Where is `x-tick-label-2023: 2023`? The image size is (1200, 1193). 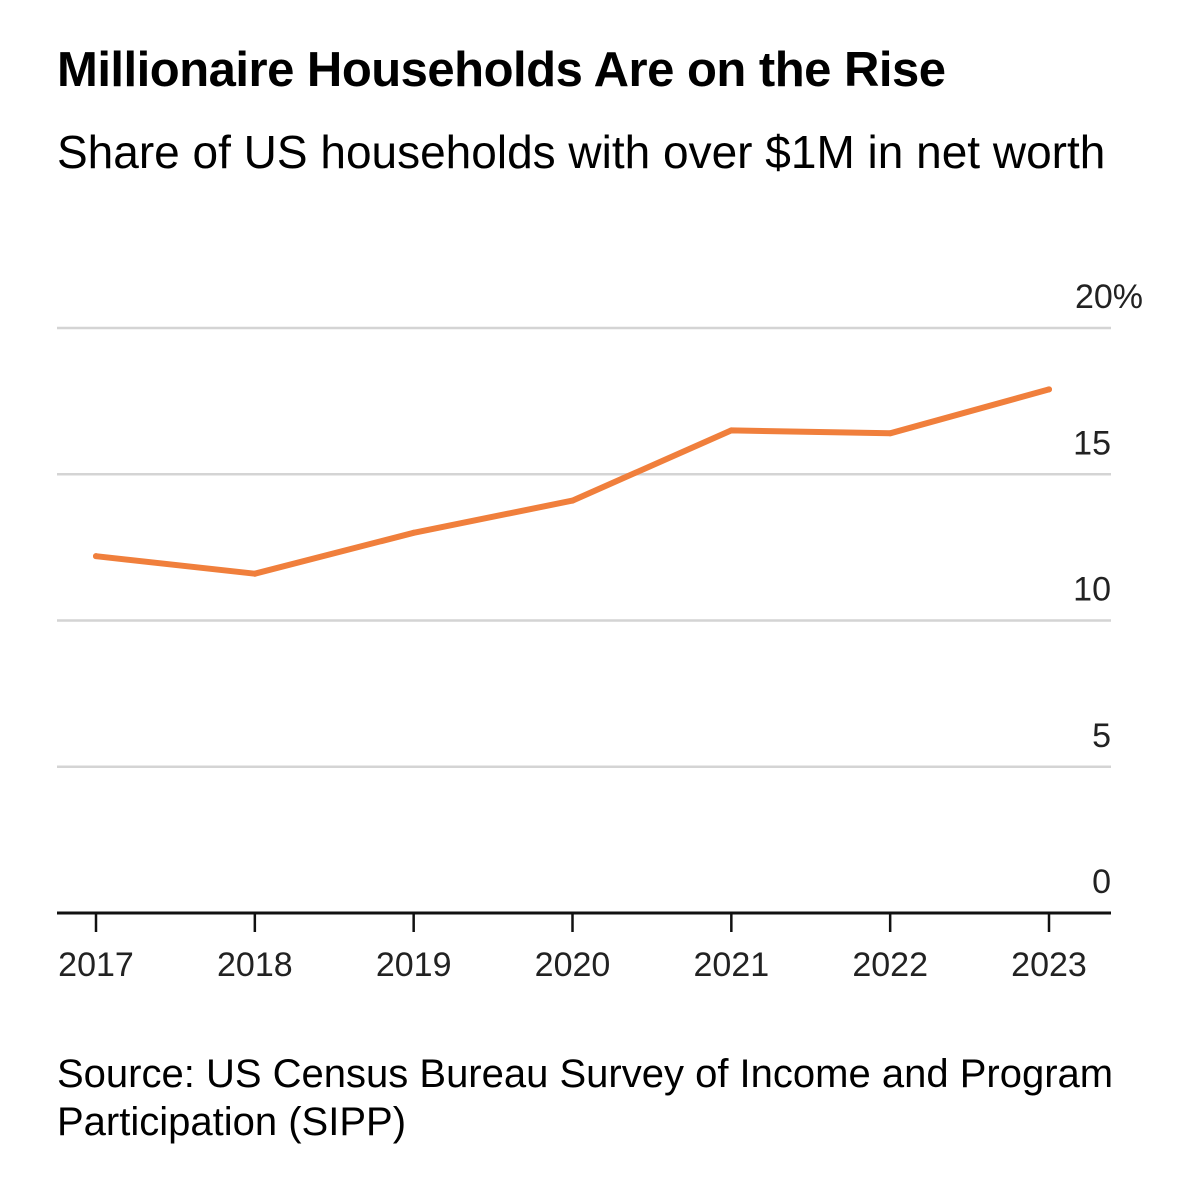
x-tick-label-2023: 2023 is located at coordinates (1049, 965).